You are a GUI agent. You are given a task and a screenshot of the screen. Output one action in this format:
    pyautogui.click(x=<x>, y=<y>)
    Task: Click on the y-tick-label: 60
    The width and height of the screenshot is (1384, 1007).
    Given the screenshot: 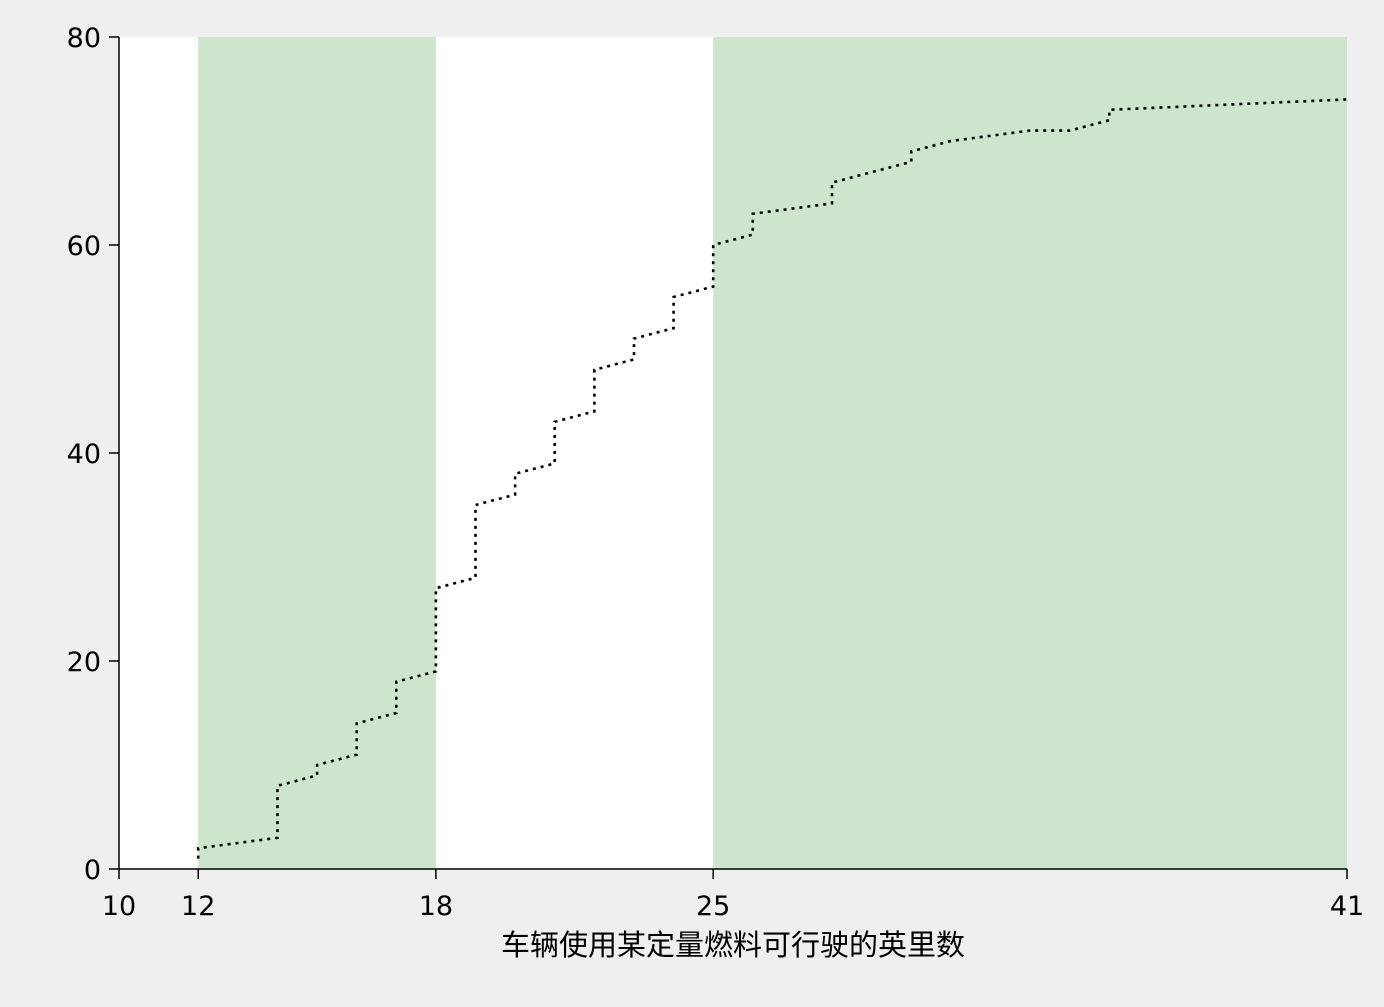 What is the action you would take?
    pyautogui.click(x=84, y=246)
    